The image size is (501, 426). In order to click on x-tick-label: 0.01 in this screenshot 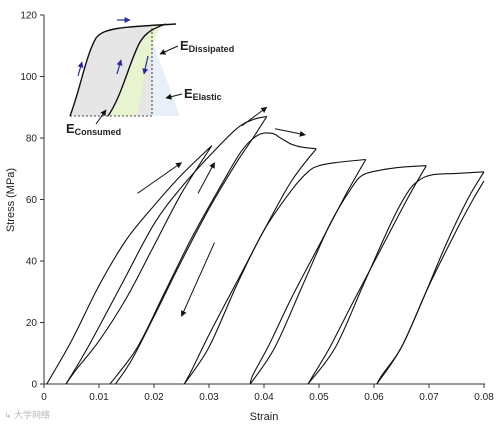, I will do `click(99, 397)`.